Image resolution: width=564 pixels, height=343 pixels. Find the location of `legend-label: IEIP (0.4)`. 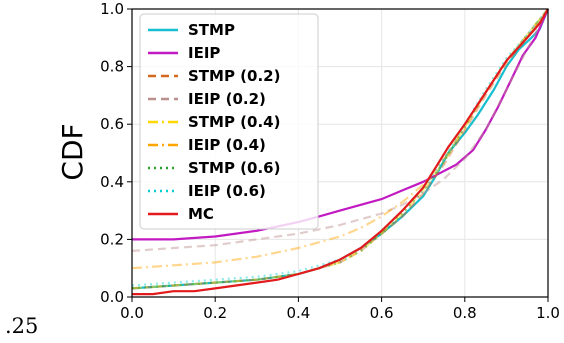

legend-label: IEIP (0.4) is located at coordinates (227, 145).